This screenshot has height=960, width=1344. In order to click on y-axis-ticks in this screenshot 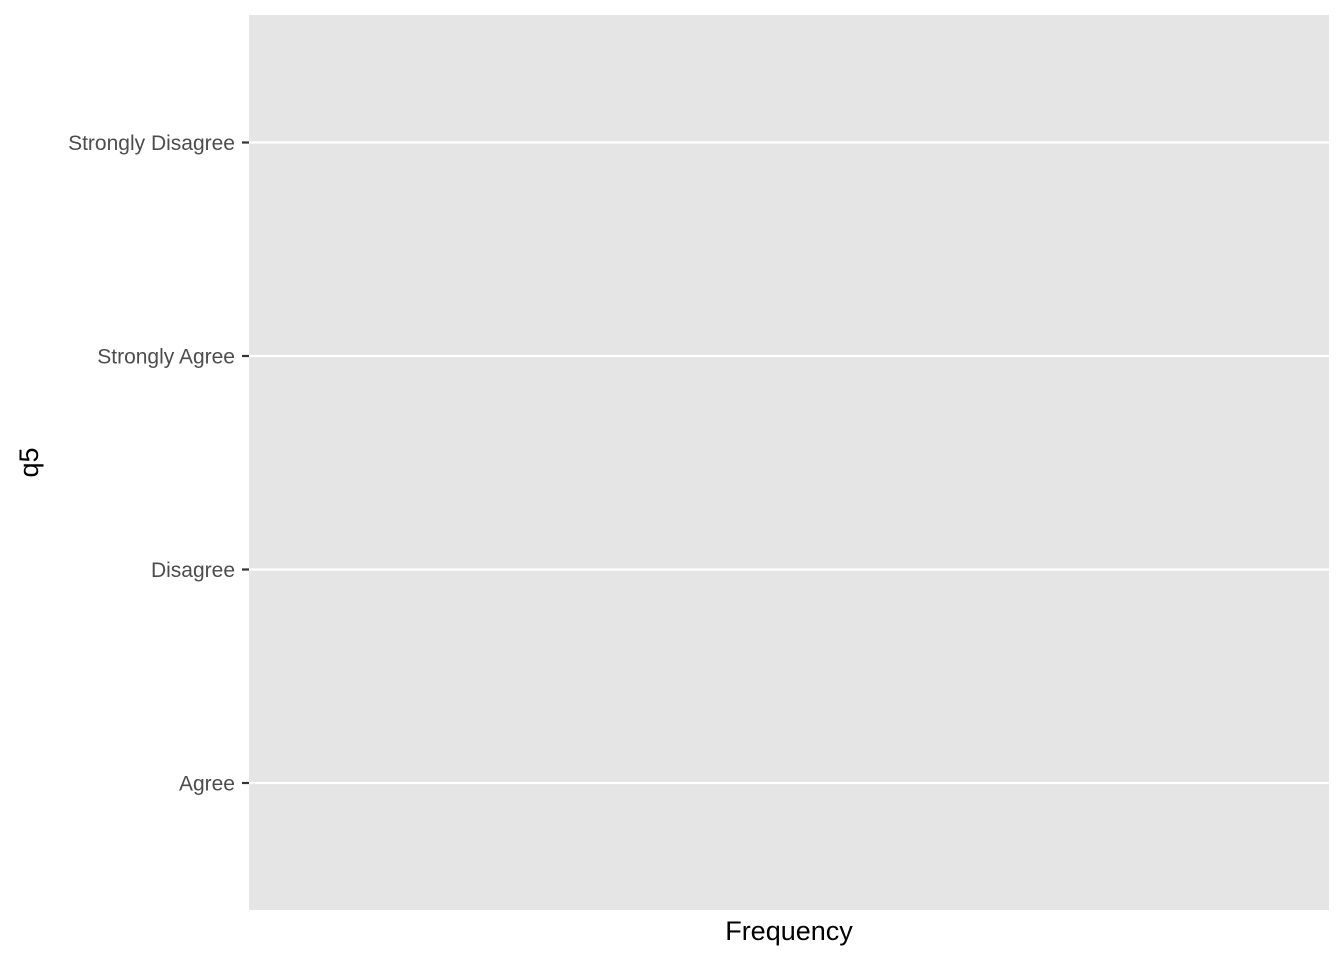, I will do `click(245, 463)`.